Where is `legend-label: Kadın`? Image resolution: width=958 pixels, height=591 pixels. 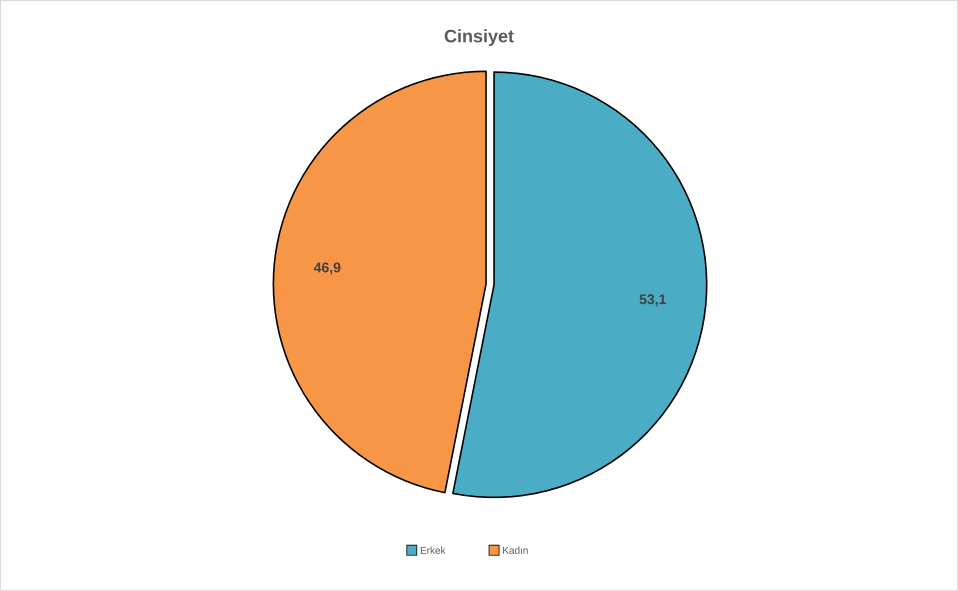 legend-label: Kadın is located at coordinates (515, 550).